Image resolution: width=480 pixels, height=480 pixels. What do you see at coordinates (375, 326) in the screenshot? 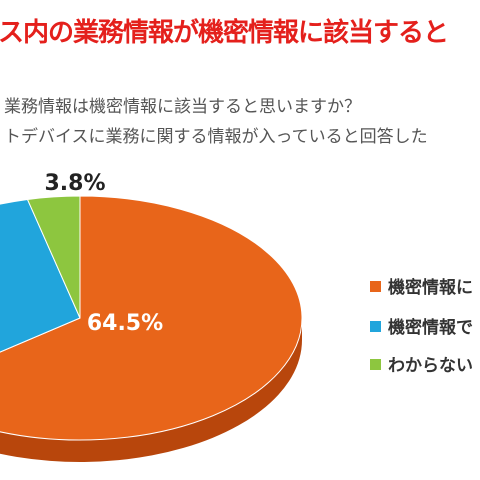
I see `legend-swatch-blue` at bounding box center [375, 326].